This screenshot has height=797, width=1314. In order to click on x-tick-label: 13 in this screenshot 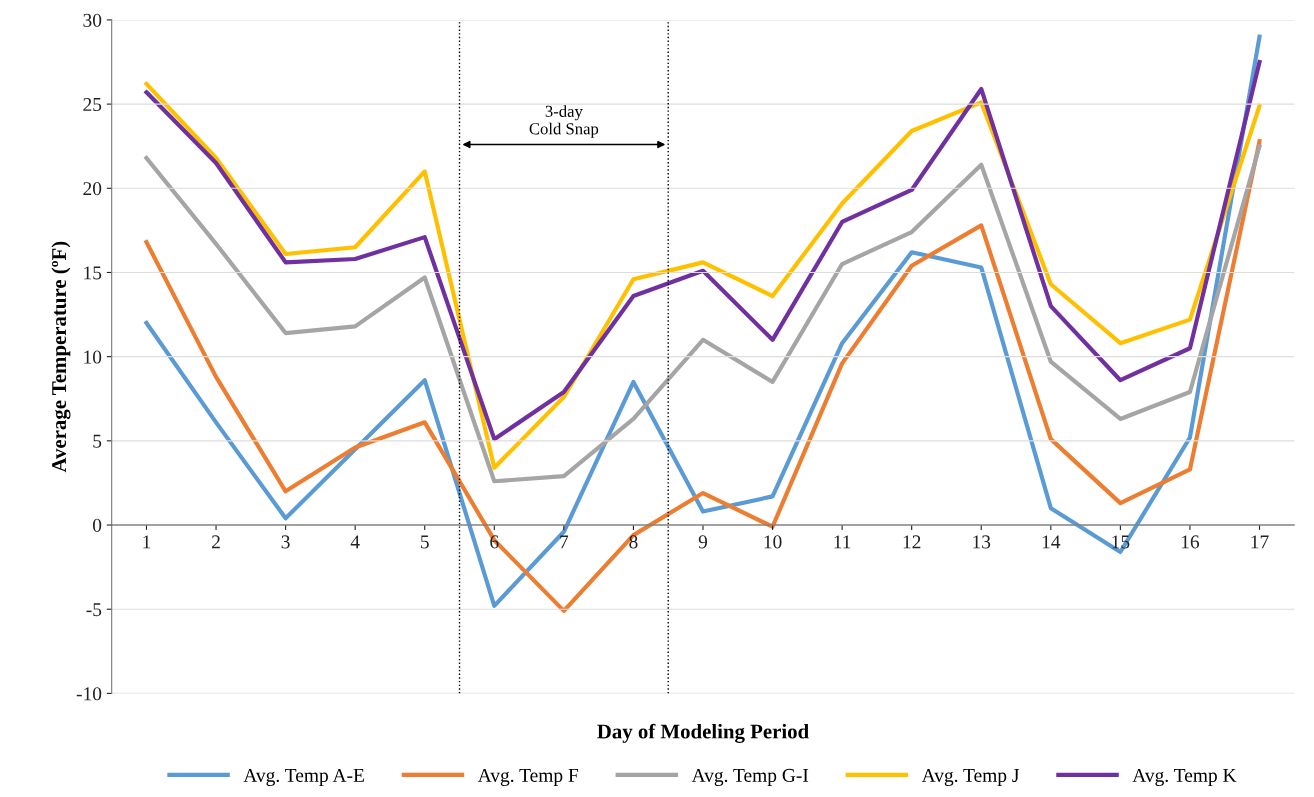, I will do `click(982, 542)`.